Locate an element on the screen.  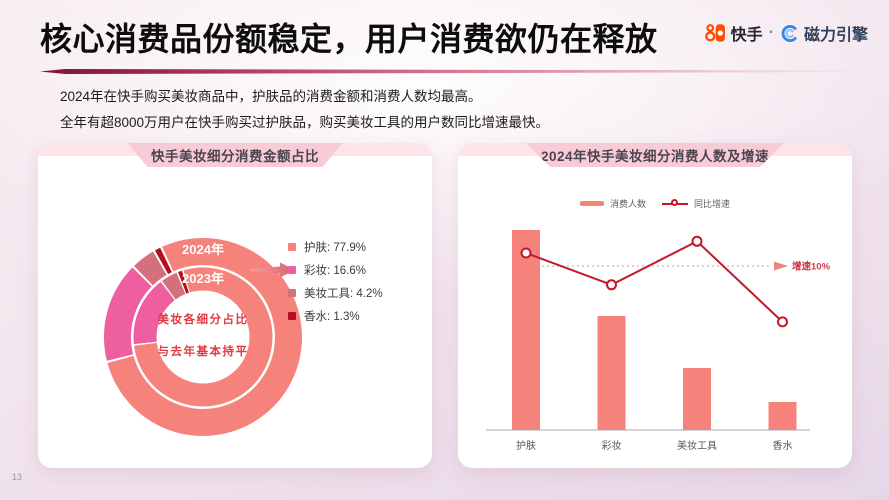
donut-center-line-2: 与去年基本持平 is located at coordinates (203, 352).